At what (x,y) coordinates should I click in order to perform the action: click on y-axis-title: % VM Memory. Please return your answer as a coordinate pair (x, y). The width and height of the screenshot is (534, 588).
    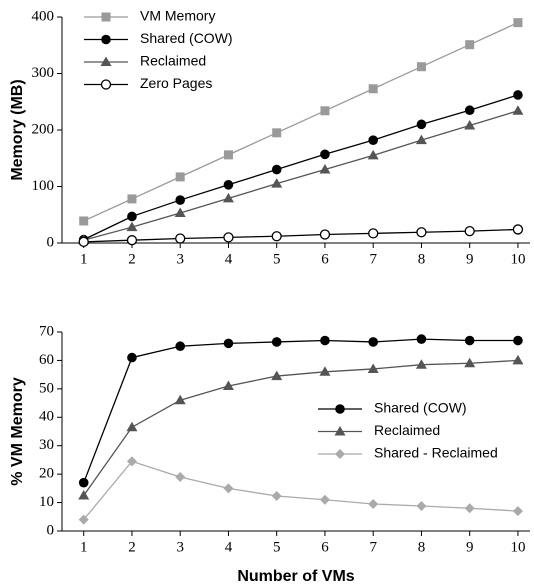
    Looking at the image, I should click on (17, 431).